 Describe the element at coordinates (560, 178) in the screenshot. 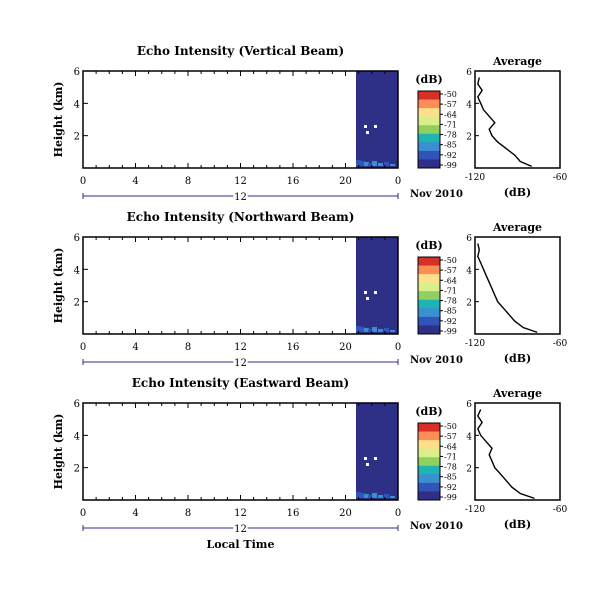

I see `average-x-tick-label: -60` at that location.